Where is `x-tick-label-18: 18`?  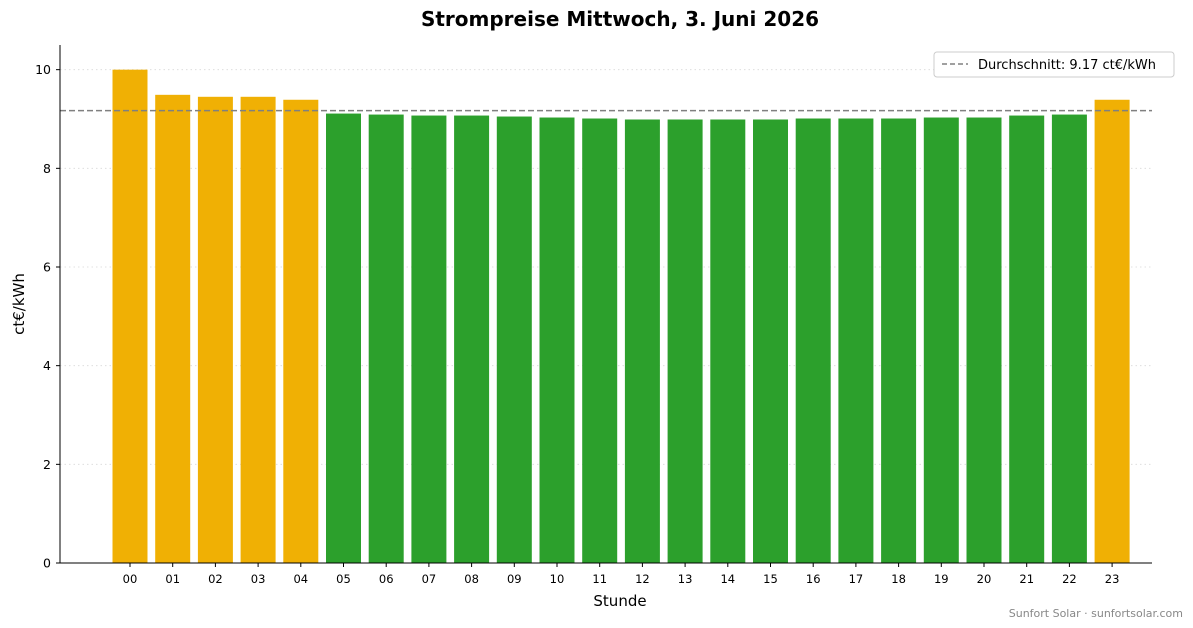
x-tick-label-18: 18 is located at coordinates (898, 579).